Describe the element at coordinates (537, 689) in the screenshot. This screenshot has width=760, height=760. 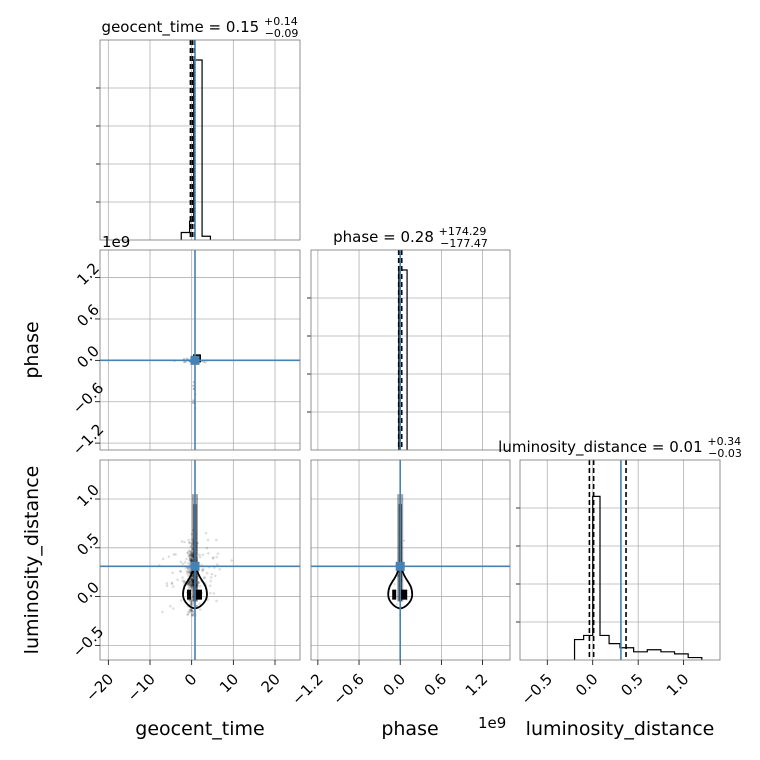
I see `x-tick-label-luminosity_distance: −0.5` at that location.